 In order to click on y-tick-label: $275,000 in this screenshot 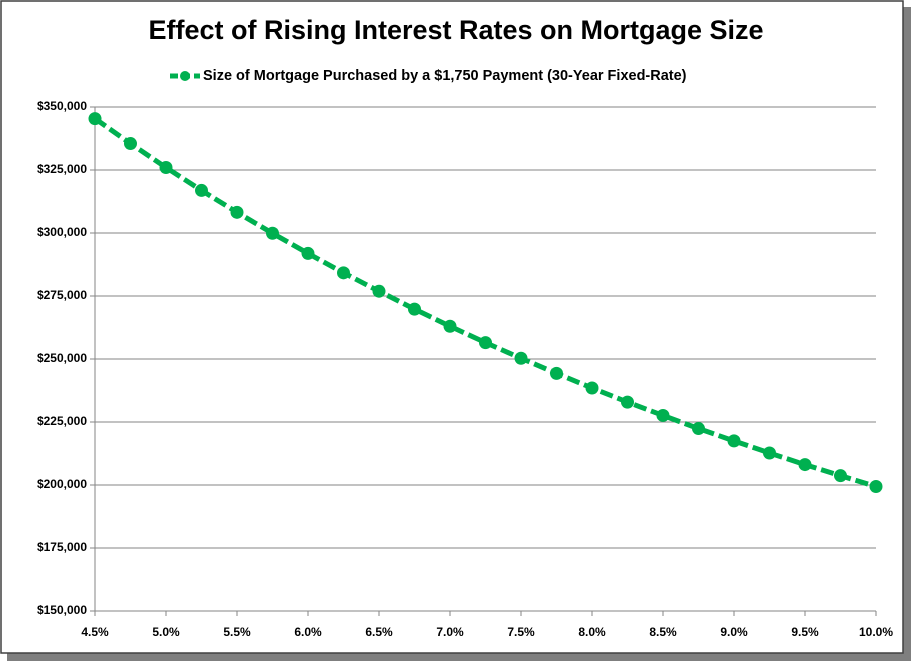, I will do `click(62, 295)`.